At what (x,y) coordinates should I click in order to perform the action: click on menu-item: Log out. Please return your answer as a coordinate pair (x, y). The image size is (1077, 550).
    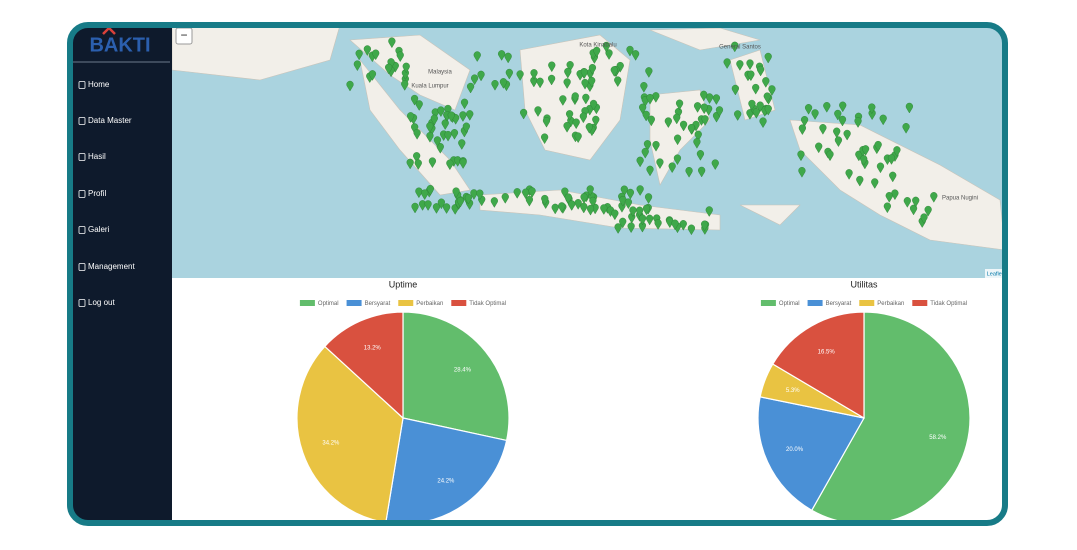
    Looking at the image, I should click on (101, 302).